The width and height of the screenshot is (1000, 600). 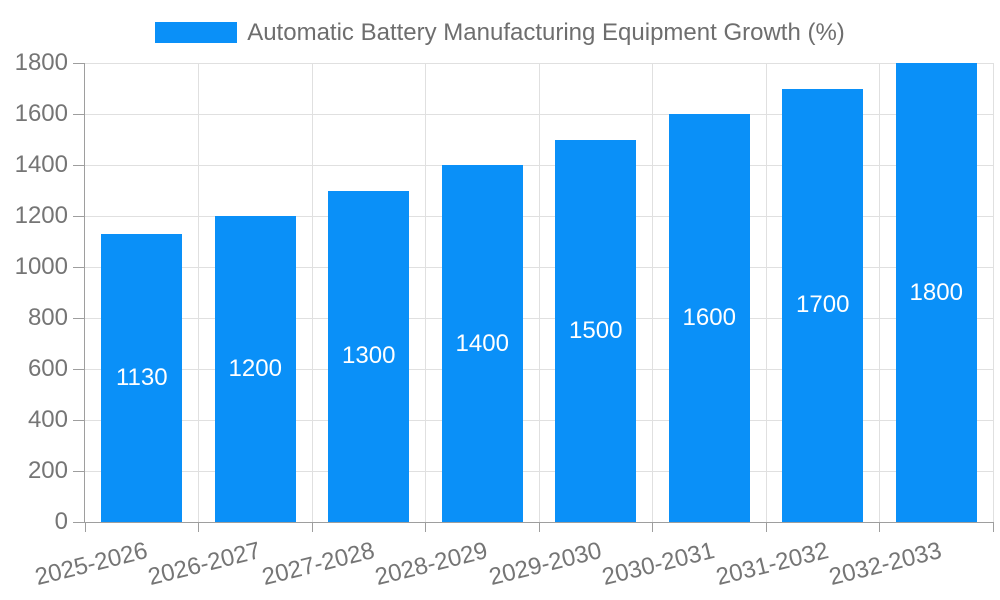 I want to click on y-axis-line, so click(x=84, y=292).